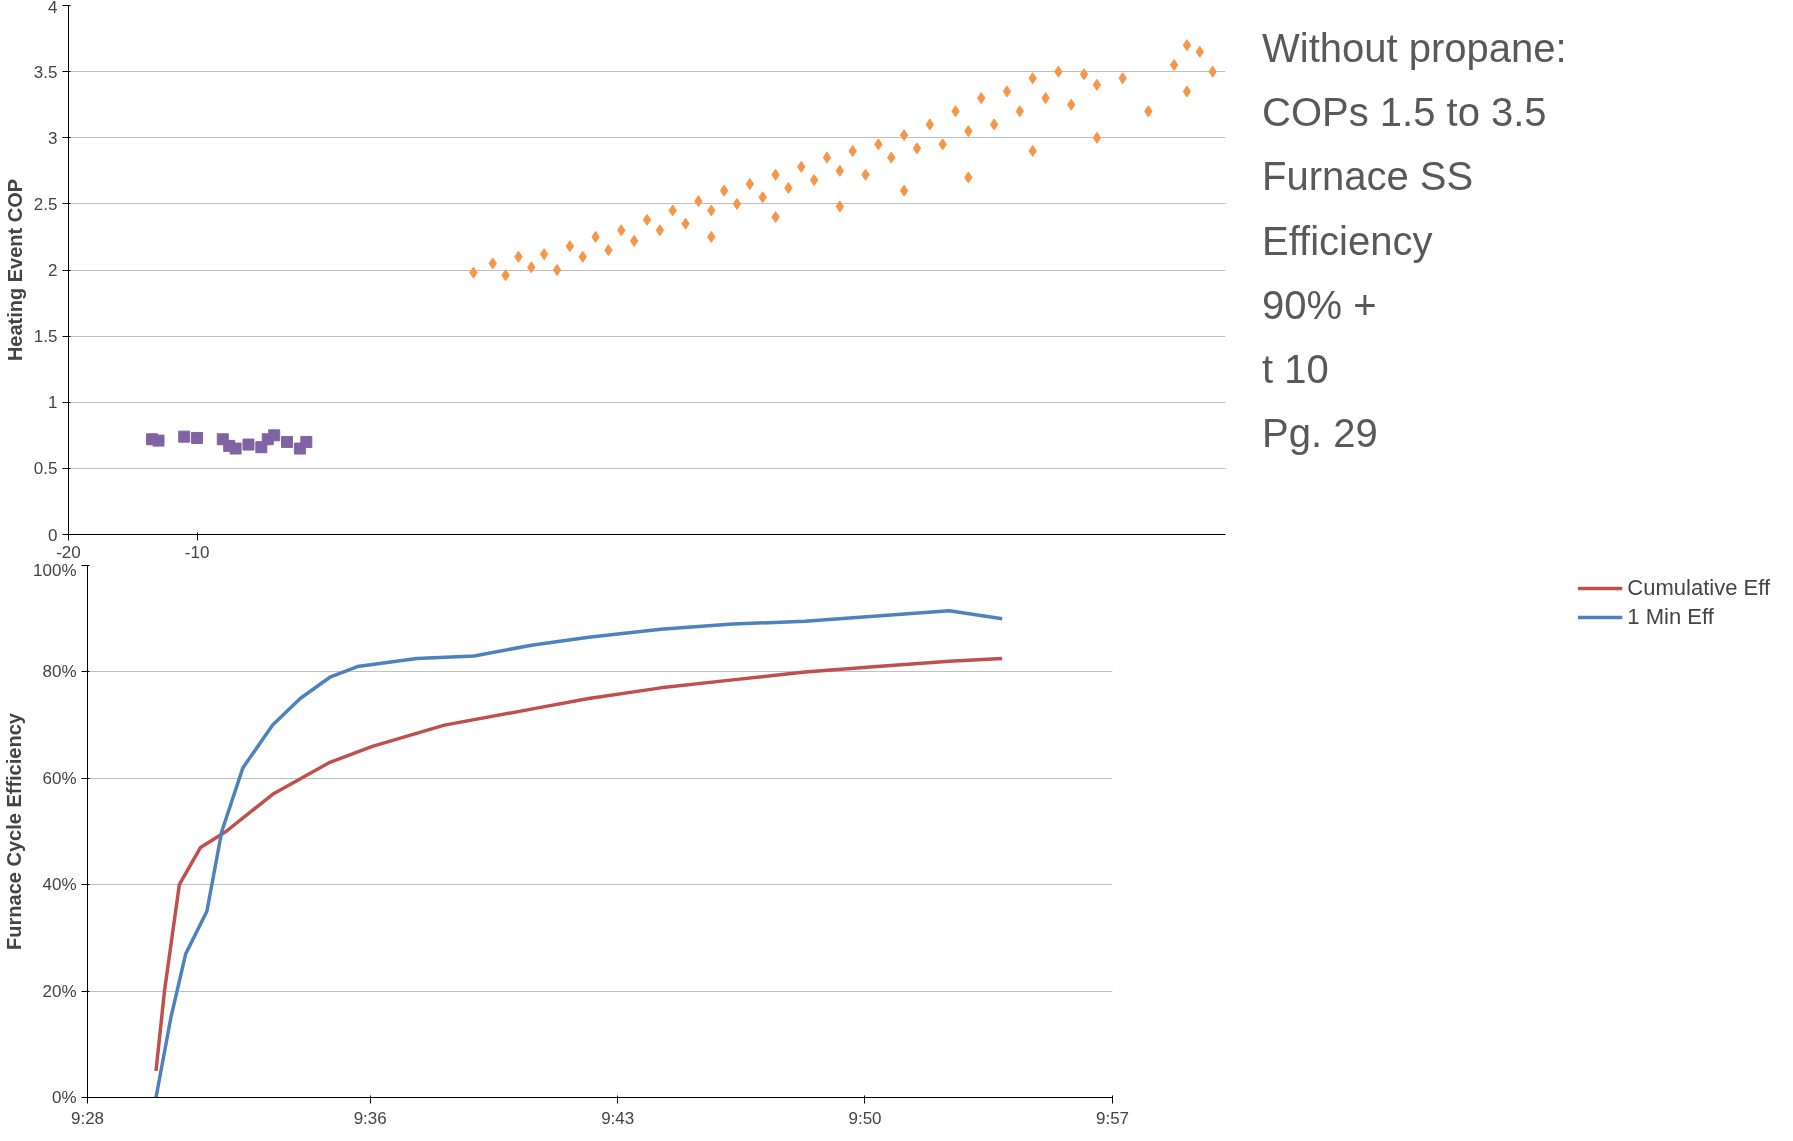  Describe the element at coordinates (59, 672) in the screenshot. I see `y-tick-label: 80%` at that location.